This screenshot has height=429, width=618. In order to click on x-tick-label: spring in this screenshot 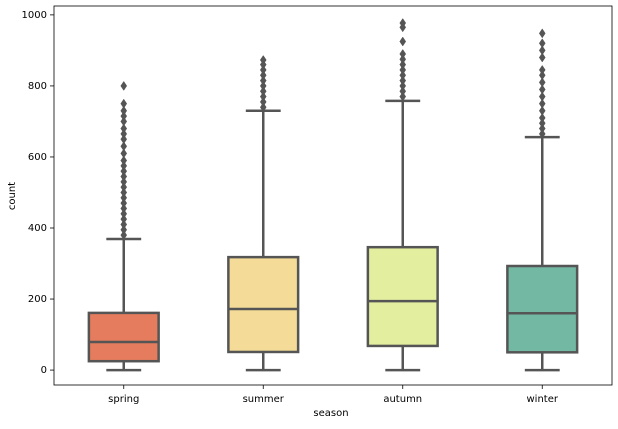, I will do `click(123, 399)`.